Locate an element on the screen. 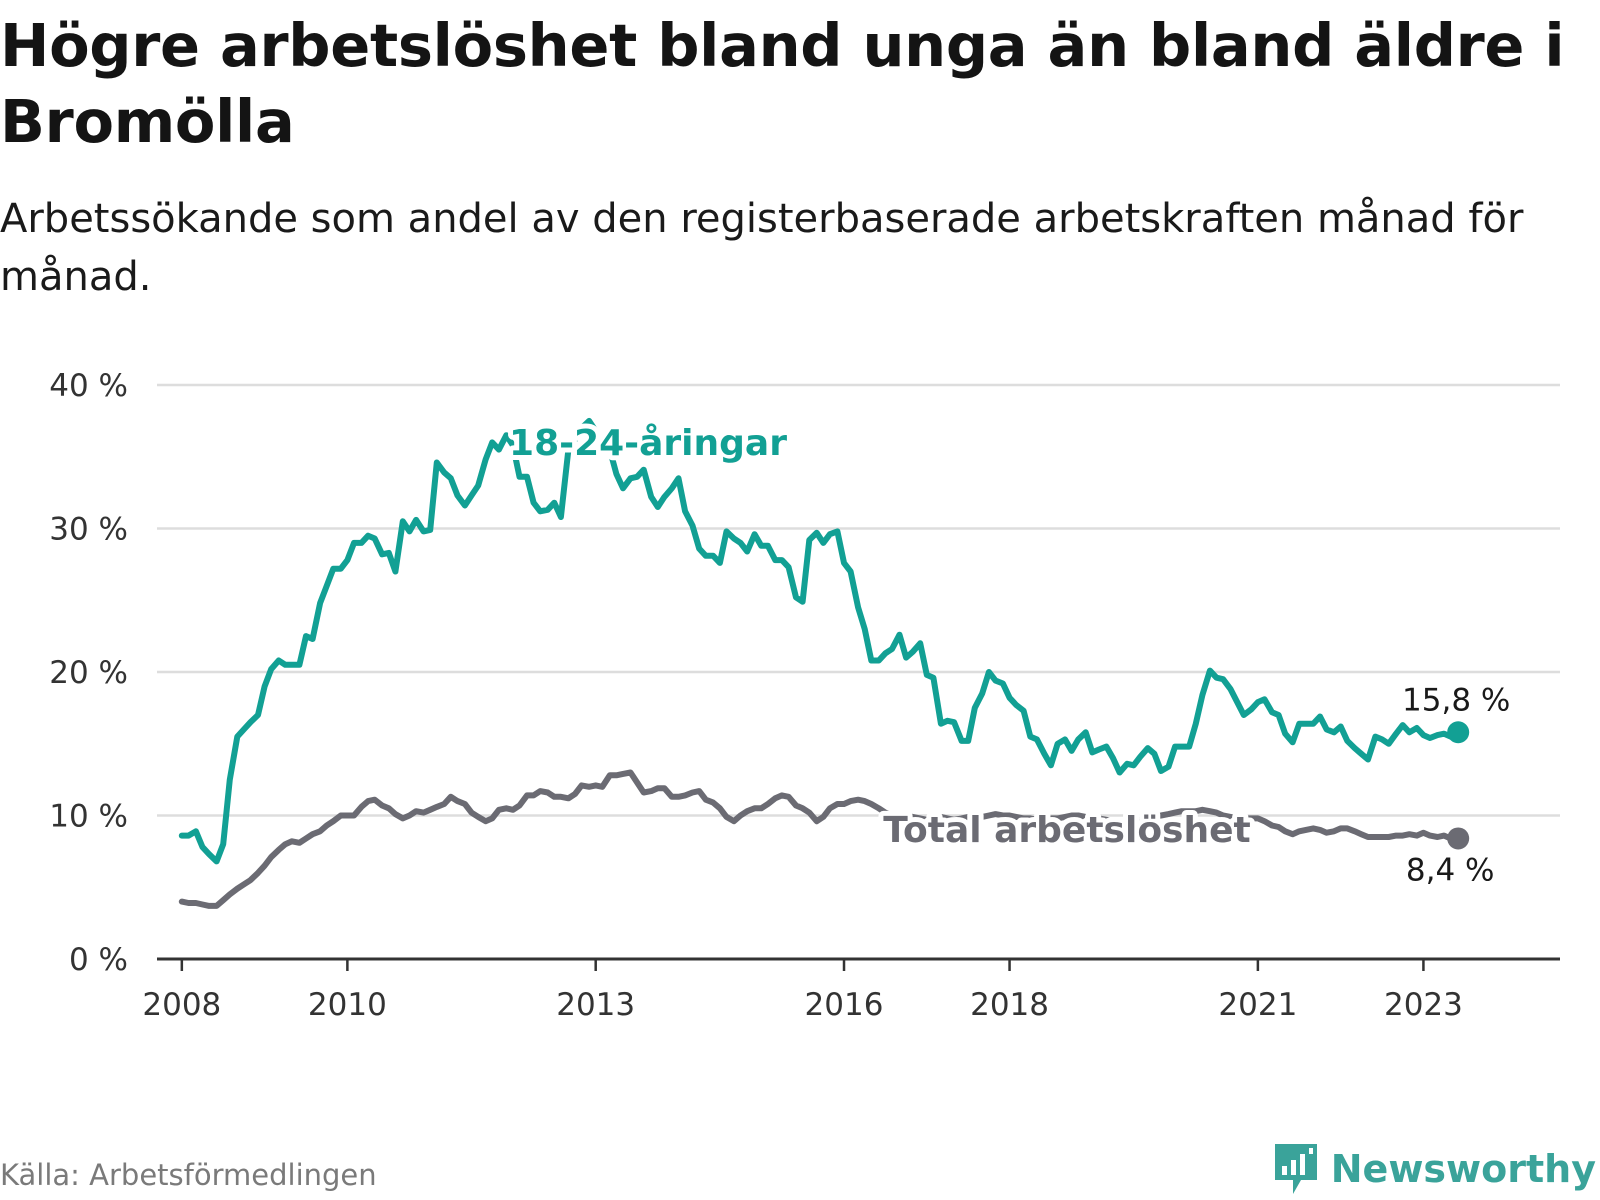  series-label-youth: 18-24-åringar is located at coordinates (648, 443).